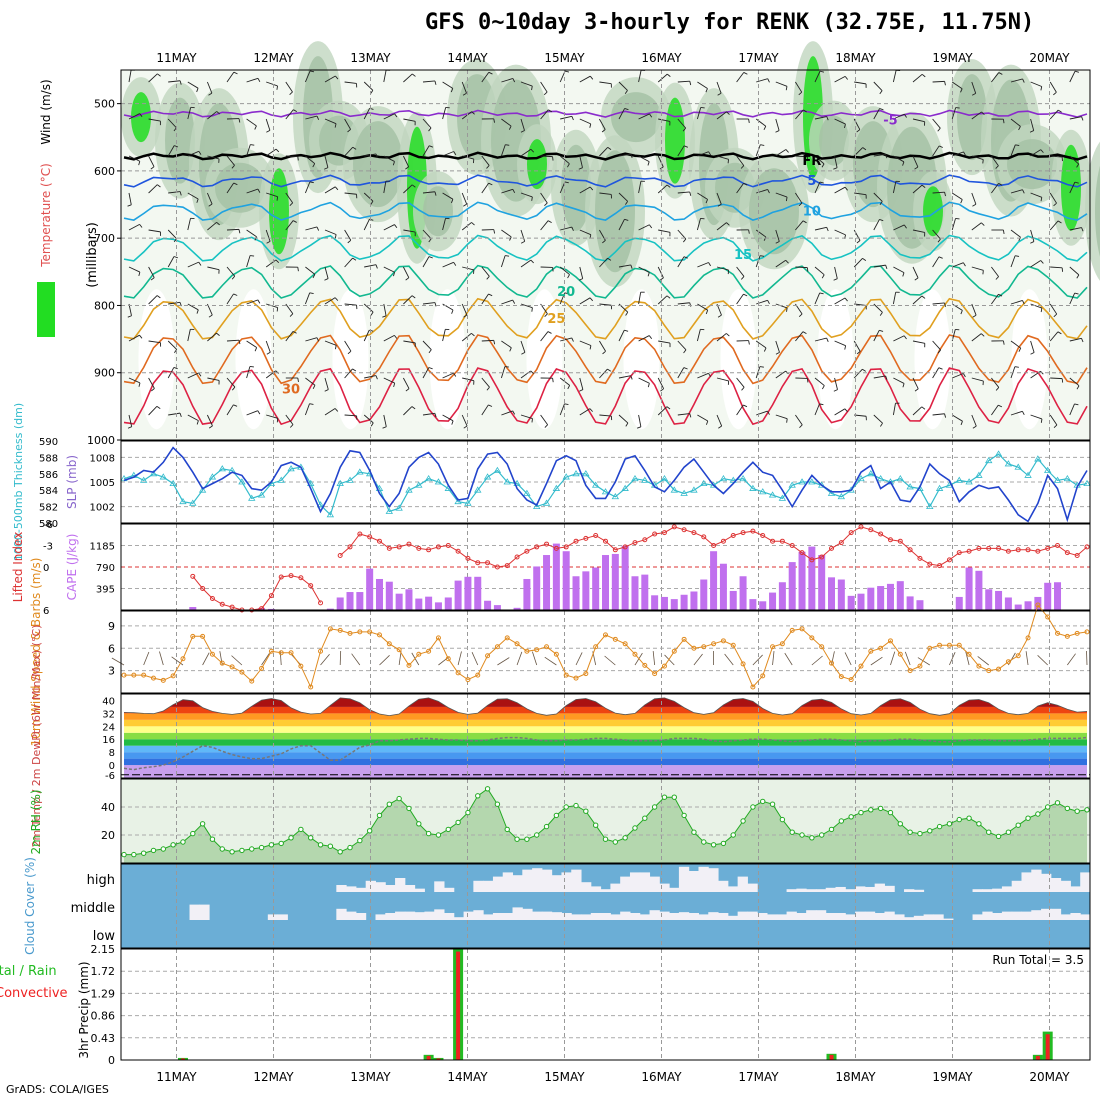 This screenshot has height=1100, width=1100. What do you see at coordinates (104, 104) in the screenshot?
I see `y-tick-label: 500` at bounding box center [104, 104].